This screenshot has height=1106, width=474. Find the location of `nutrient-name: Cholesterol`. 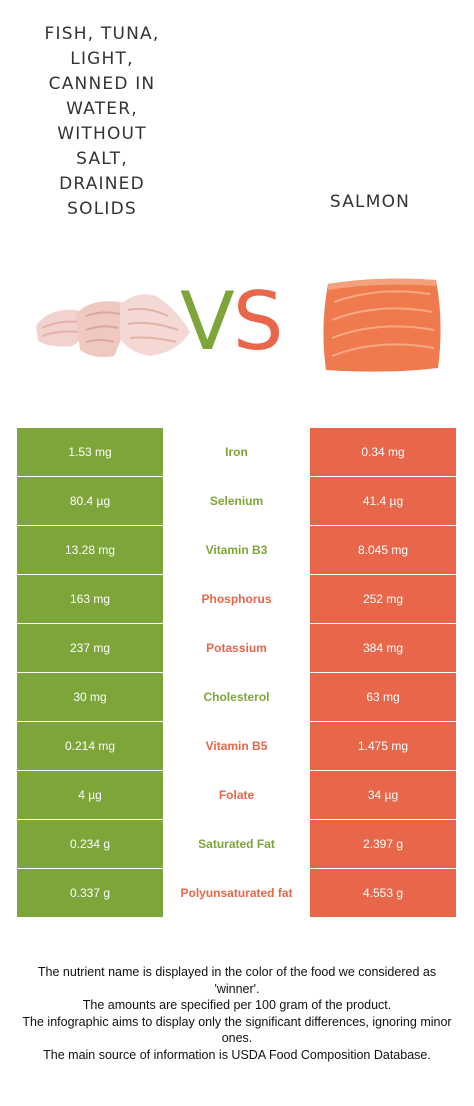

nutrient-name: Cholesterol is located at coordinates (236, 697).